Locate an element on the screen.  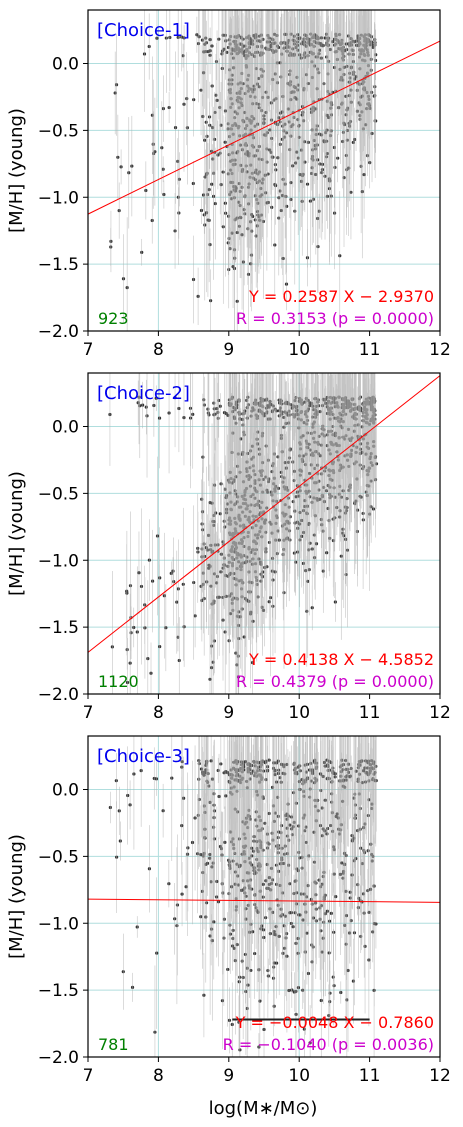
fit-equation: Y = 0.2587 X − 2.9370 is located at coordinates (341, 296).